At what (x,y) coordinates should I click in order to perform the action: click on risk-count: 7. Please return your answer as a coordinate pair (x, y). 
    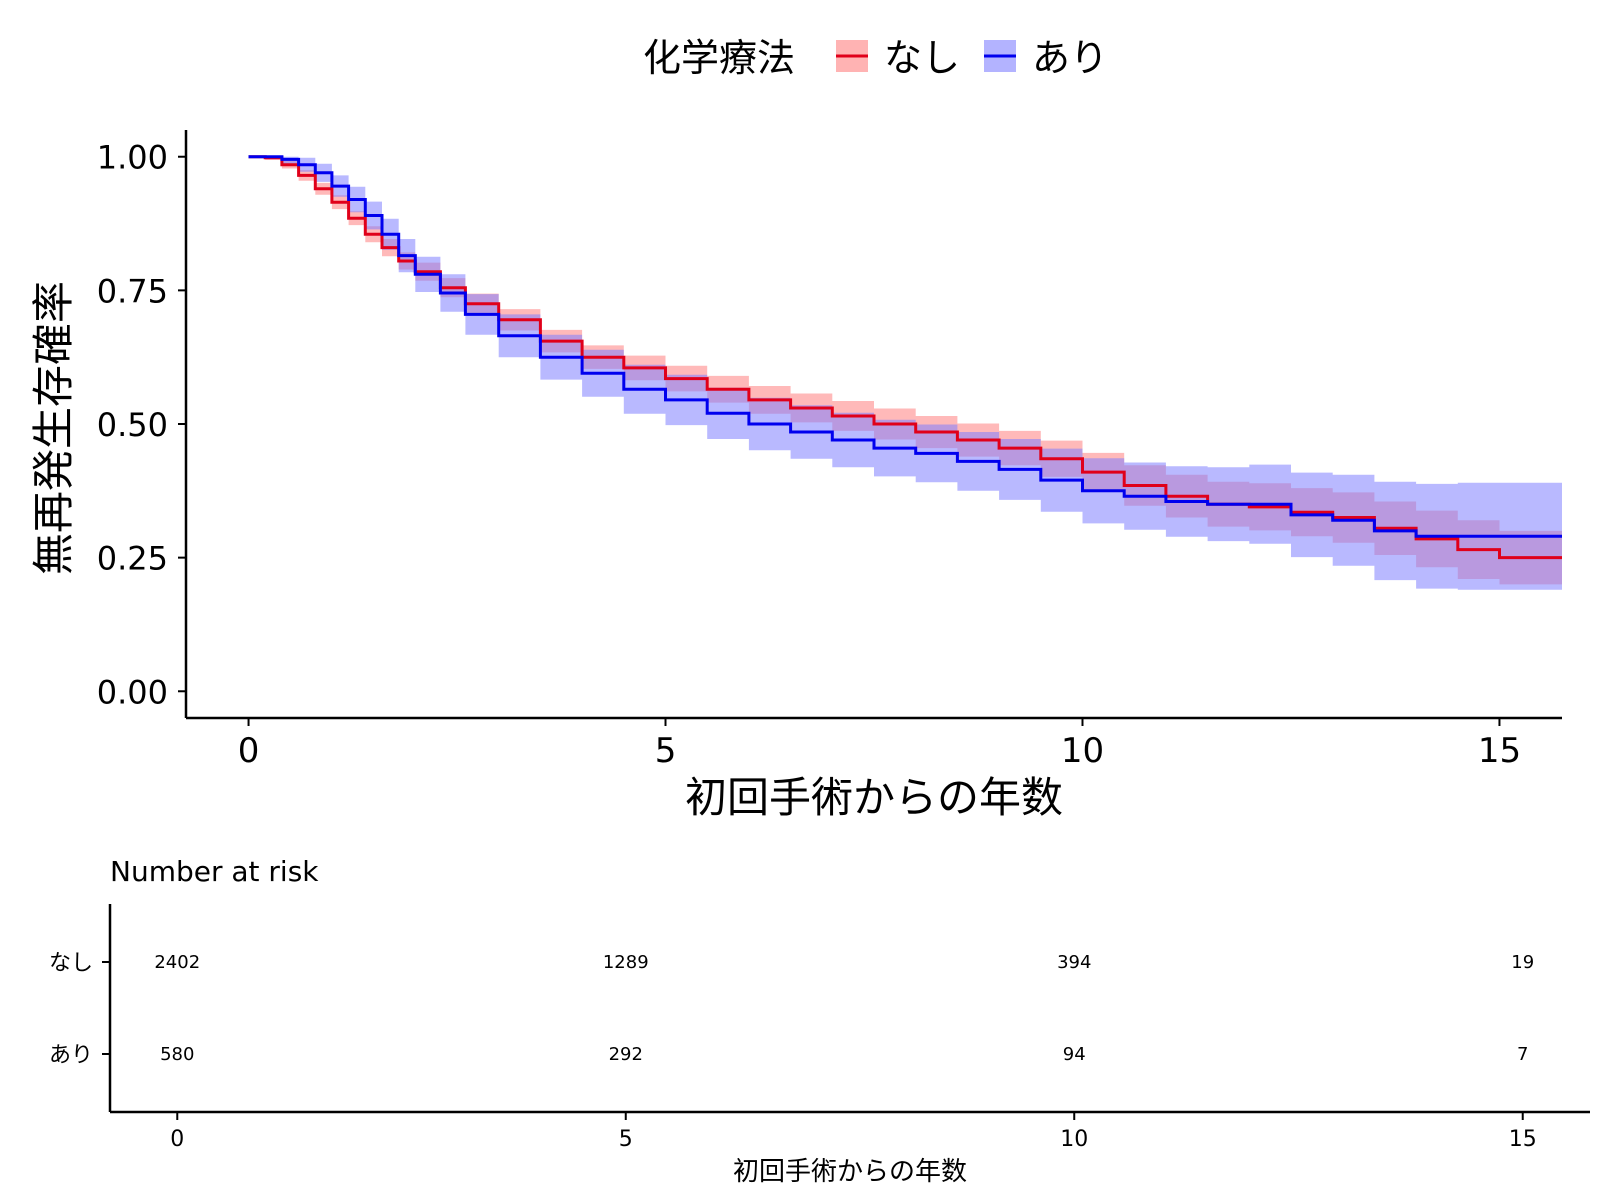
    Looking at the image, I should click on (1522, 1054).